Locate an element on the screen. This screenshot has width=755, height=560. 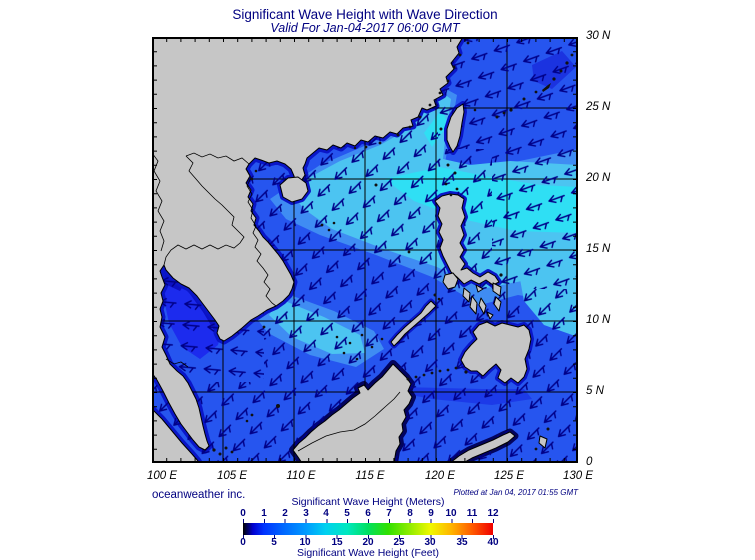
colorbar-meters-tick: 2 is located at coordinates (285, 513).